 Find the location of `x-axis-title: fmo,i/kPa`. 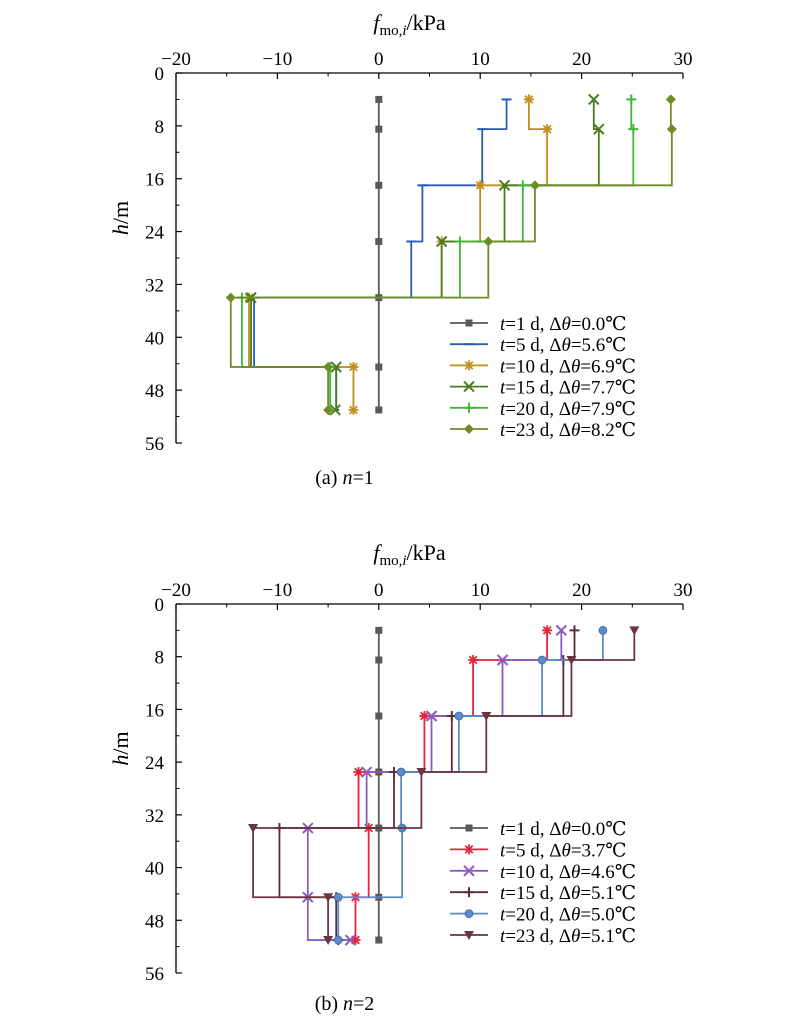

x-axis-title: fmo,i/kPa is located at coordinates (409, 554).